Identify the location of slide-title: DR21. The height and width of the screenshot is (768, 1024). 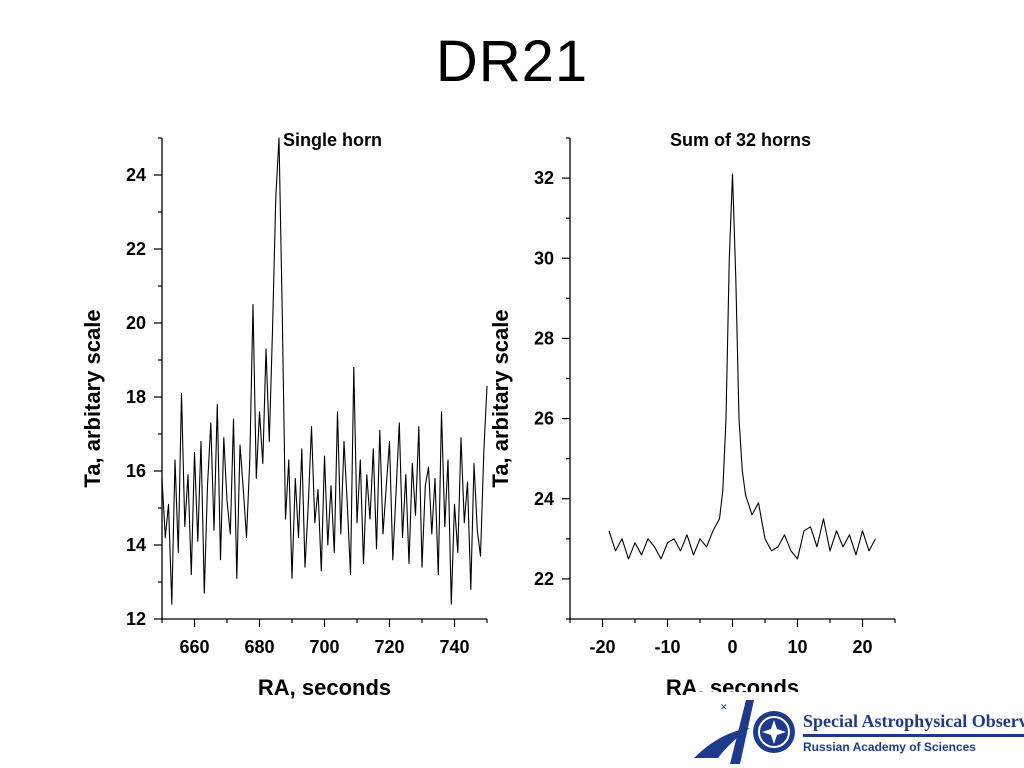
(512, 61).